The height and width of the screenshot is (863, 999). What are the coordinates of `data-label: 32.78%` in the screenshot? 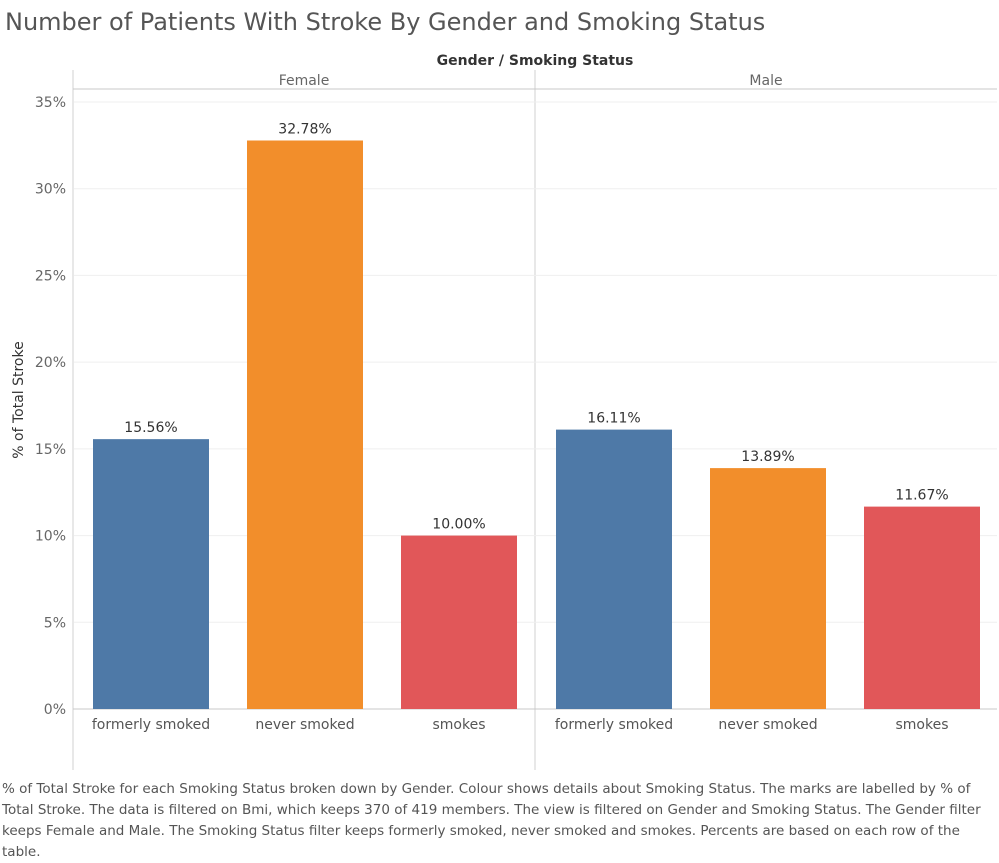 It's located at (304, 130).